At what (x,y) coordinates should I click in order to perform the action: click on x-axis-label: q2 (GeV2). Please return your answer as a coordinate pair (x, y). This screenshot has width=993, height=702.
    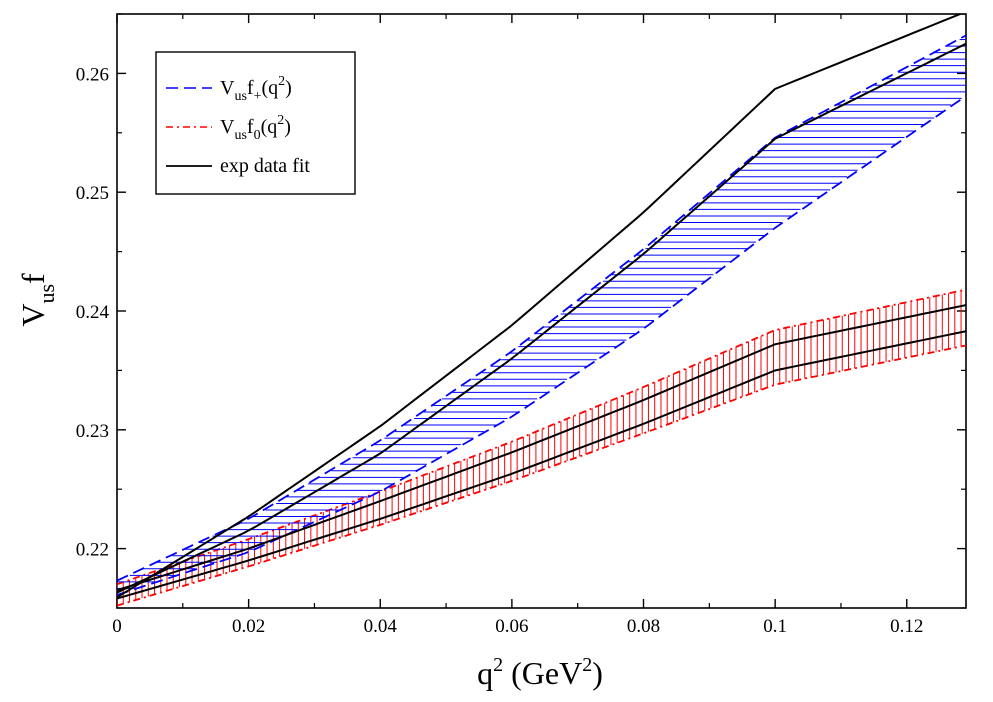
    Looking at the image, I should click on (540, 672).